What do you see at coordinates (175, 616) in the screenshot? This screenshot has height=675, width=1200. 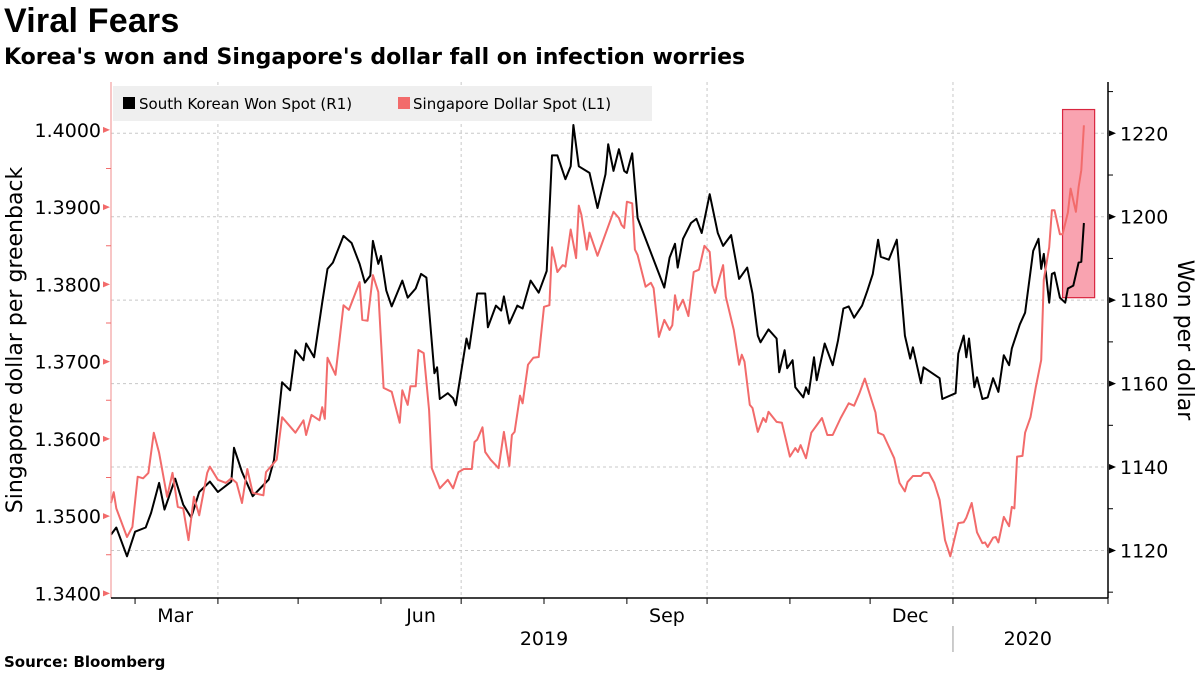 I see `x-month-label: Mar` at bounding box center [175, 616].